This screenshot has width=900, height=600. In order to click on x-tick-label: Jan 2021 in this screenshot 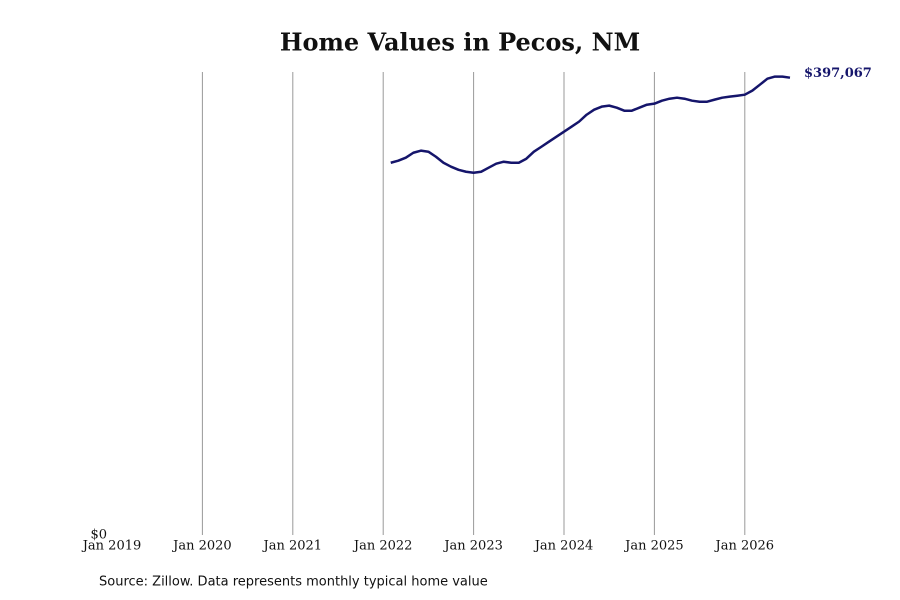, I will do `click(292, 546)`.